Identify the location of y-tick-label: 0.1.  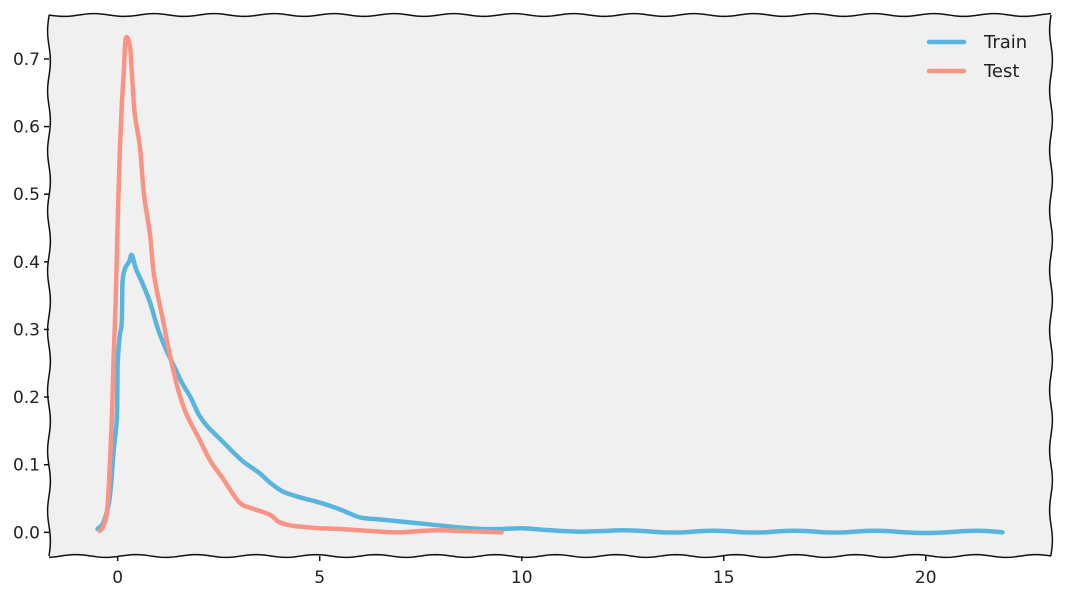
(26, 466).